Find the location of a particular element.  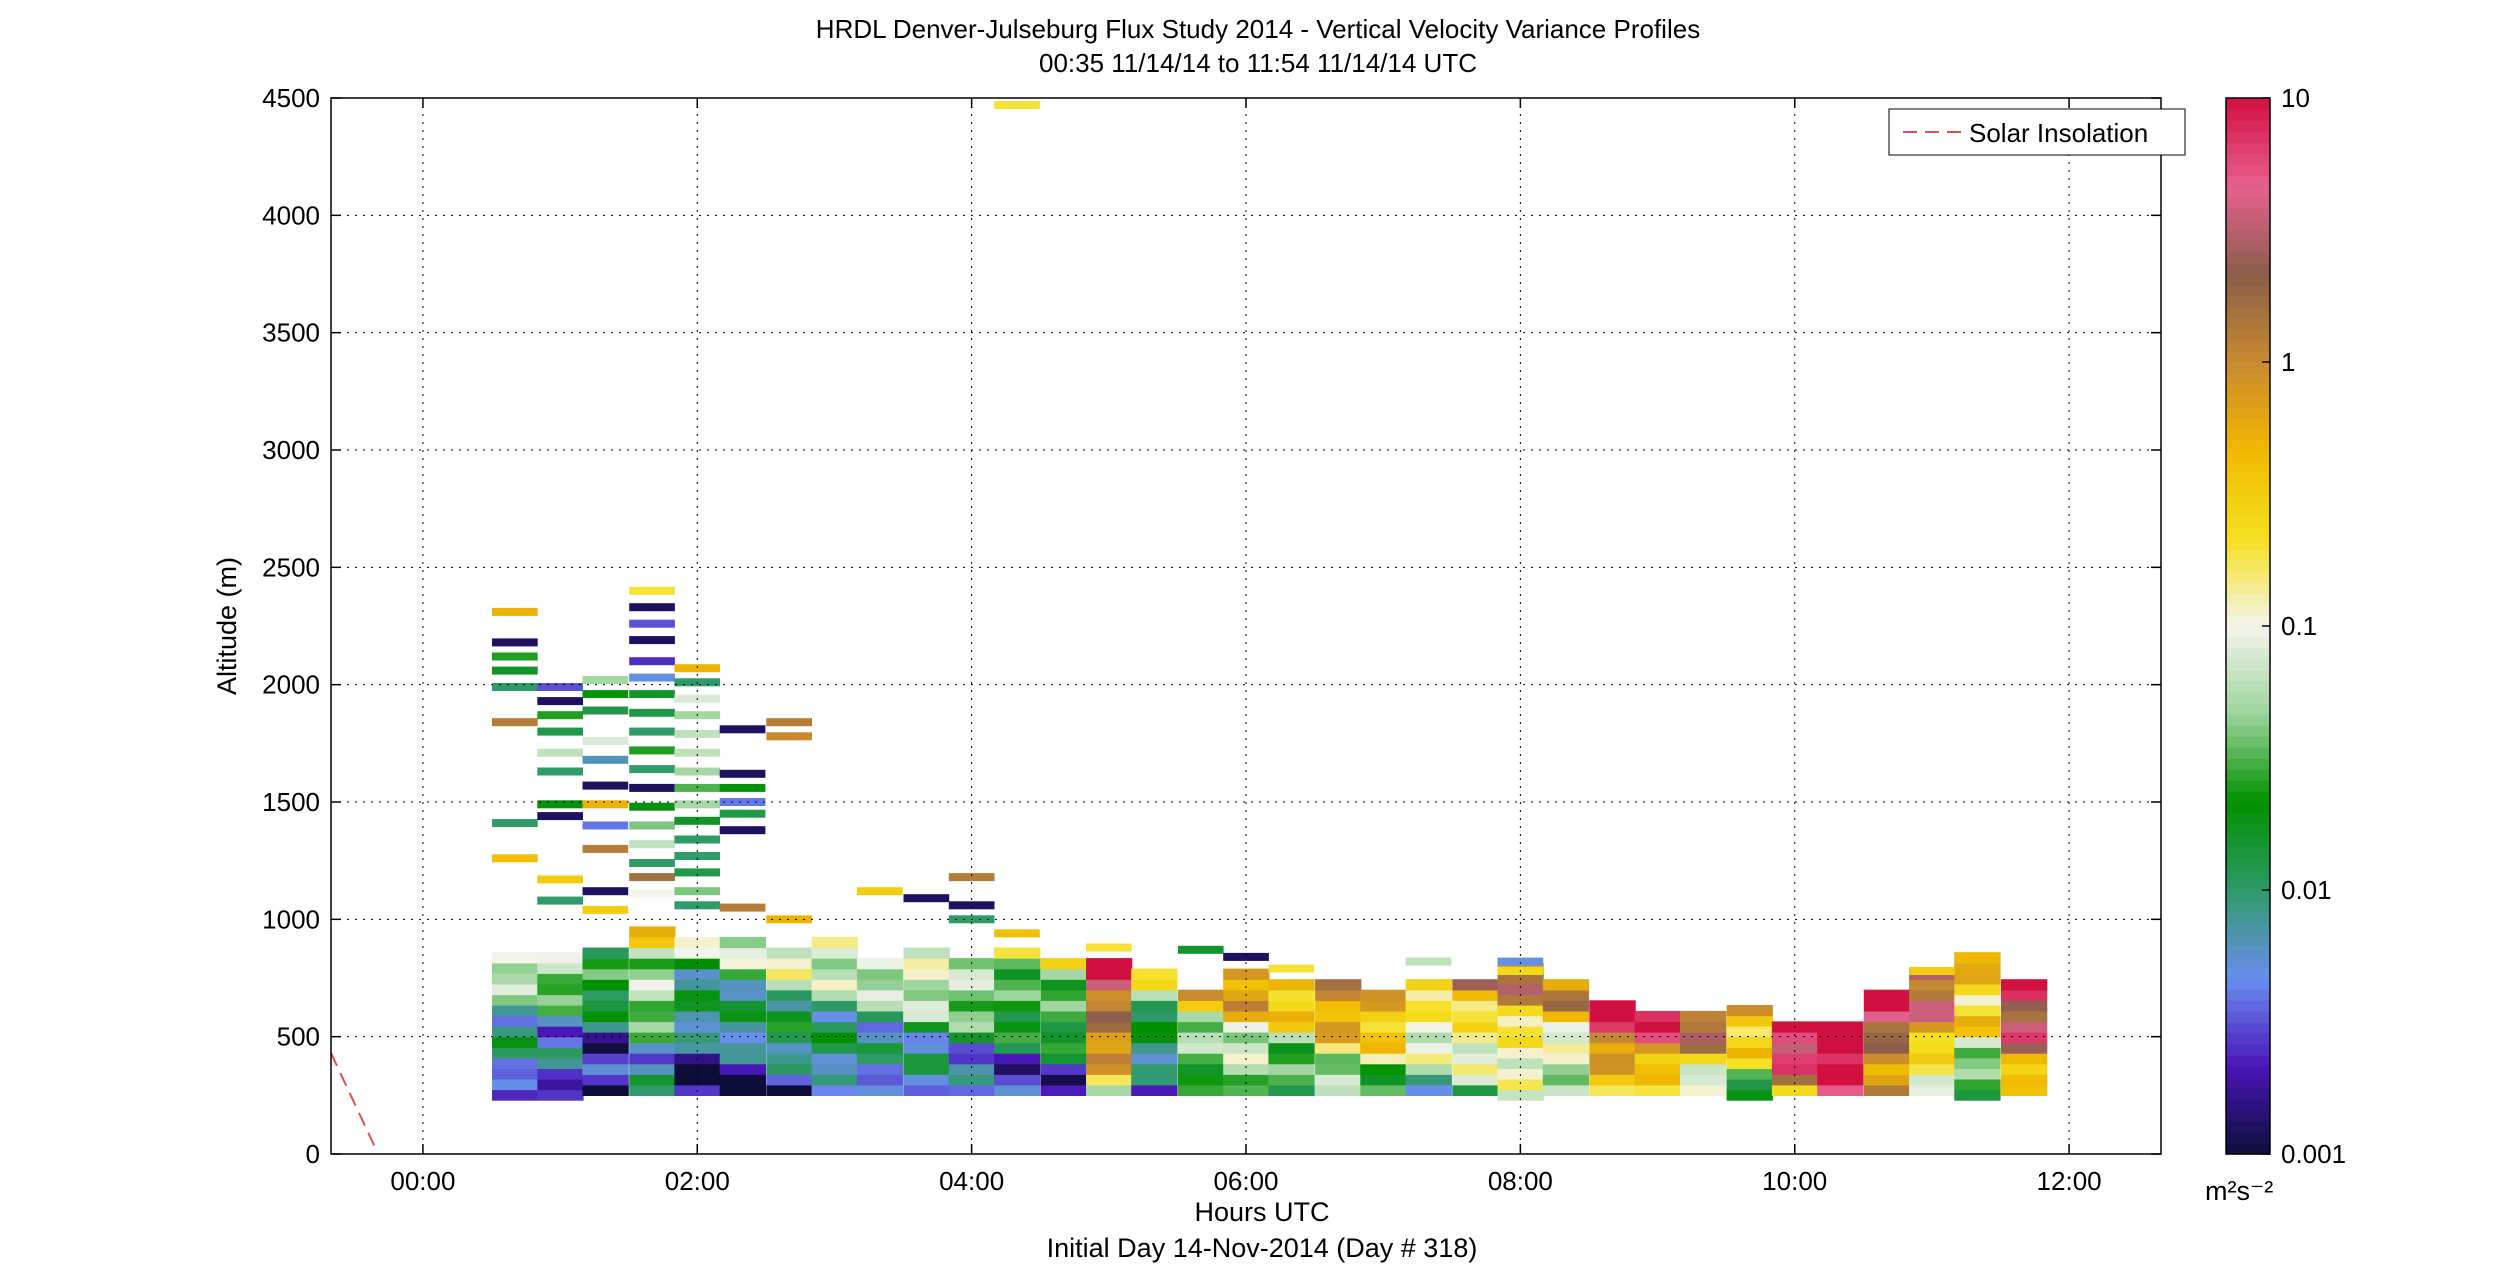

colorbar-unit: m²s⁻² is located at coordinates (2239, 1191).